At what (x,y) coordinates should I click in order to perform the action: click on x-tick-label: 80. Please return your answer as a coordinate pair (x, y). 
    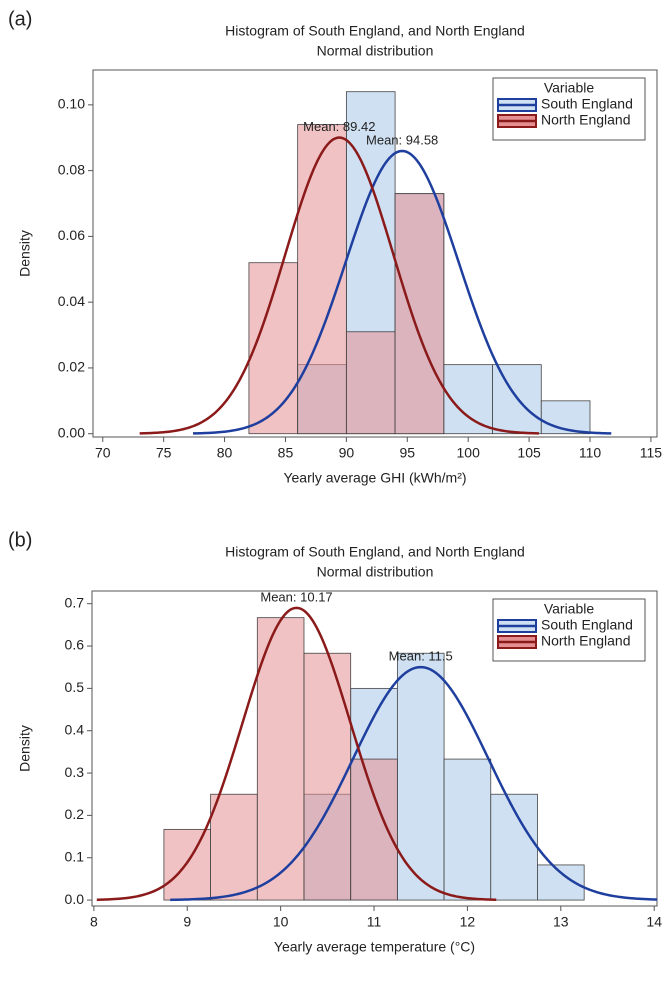
    Looking at the image, I should click on (225, 453).